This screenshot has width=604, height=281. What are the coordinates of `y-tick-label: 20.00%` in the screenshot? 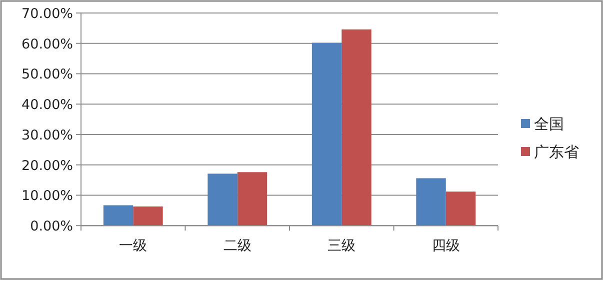 It's located at (48, 166).